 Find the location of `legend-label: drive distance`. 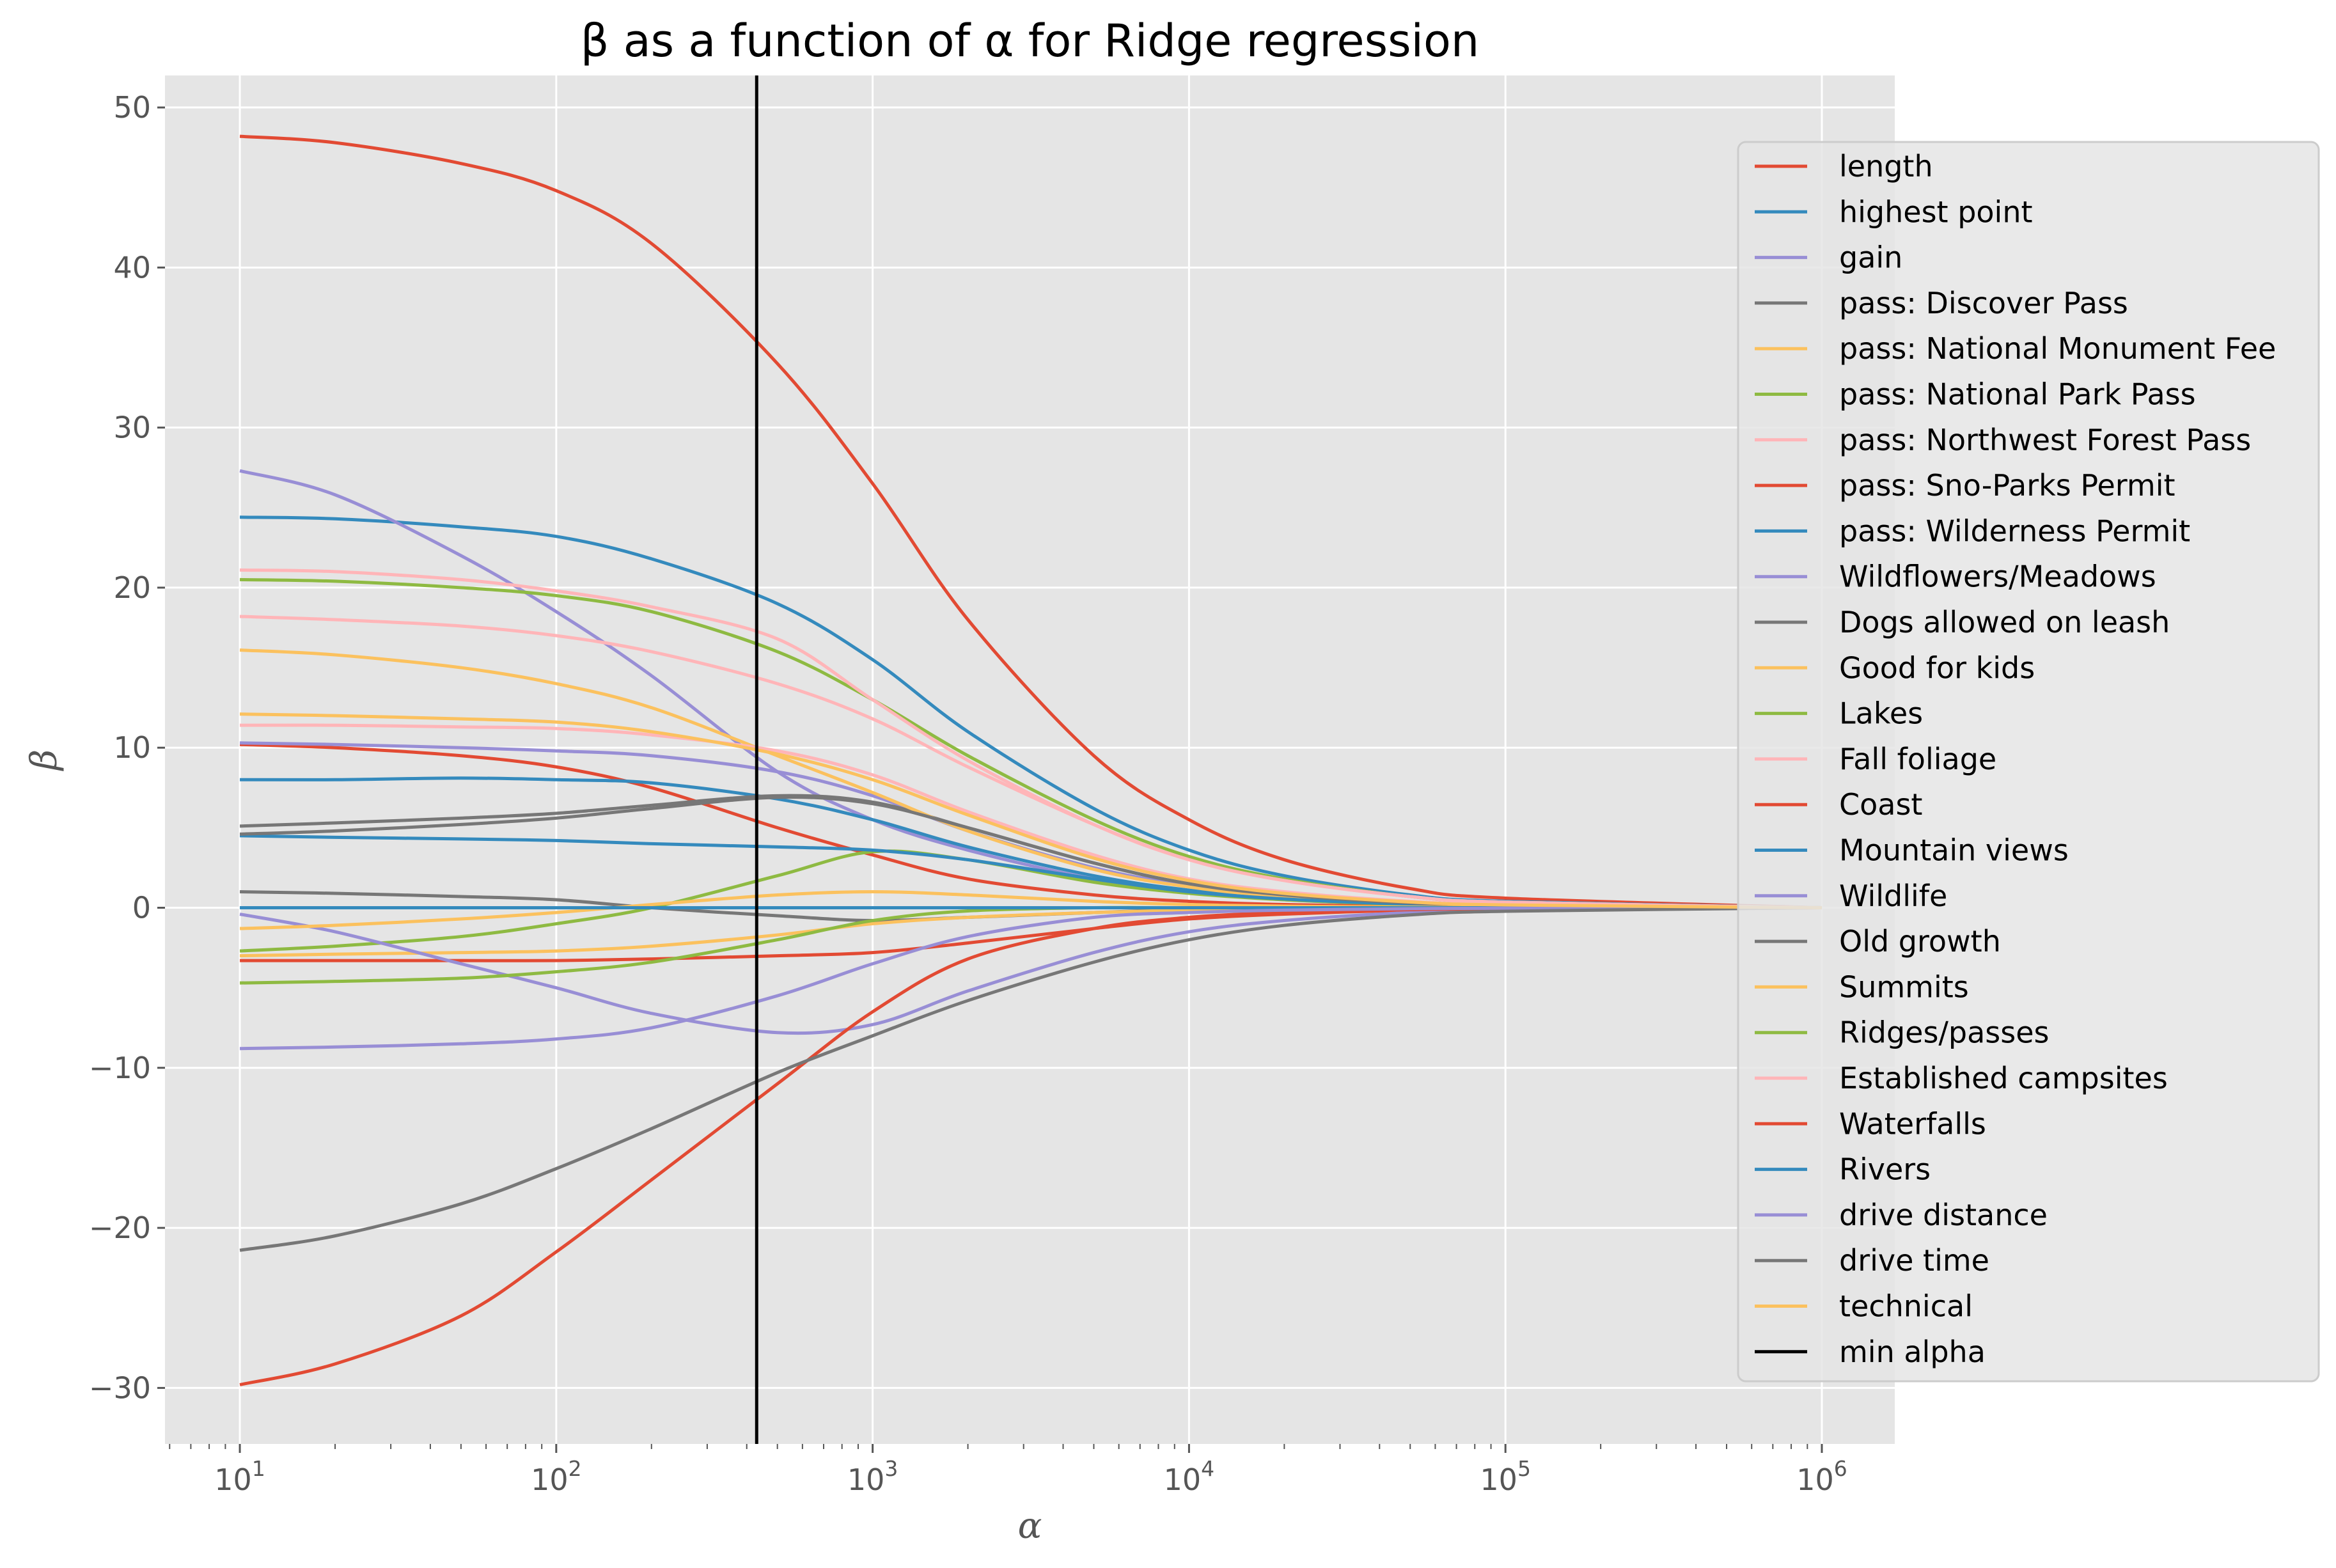

legend-label: drive distance is located at coordinates (1943, 1215).